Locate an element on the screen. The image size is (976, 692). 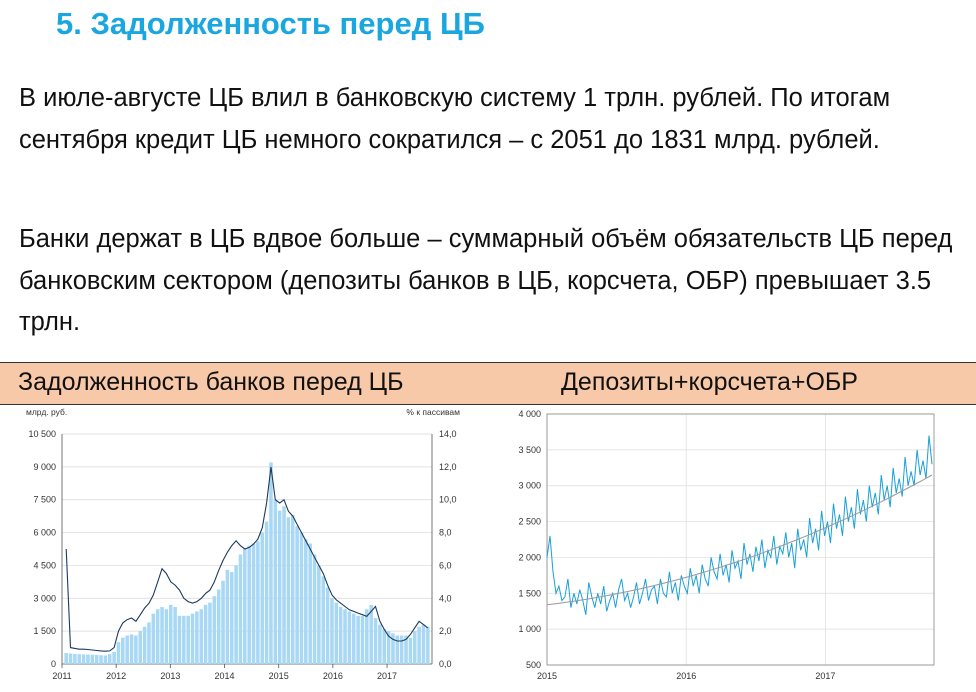
x-tick-label: 2016 is located at coordinates (333, 676).